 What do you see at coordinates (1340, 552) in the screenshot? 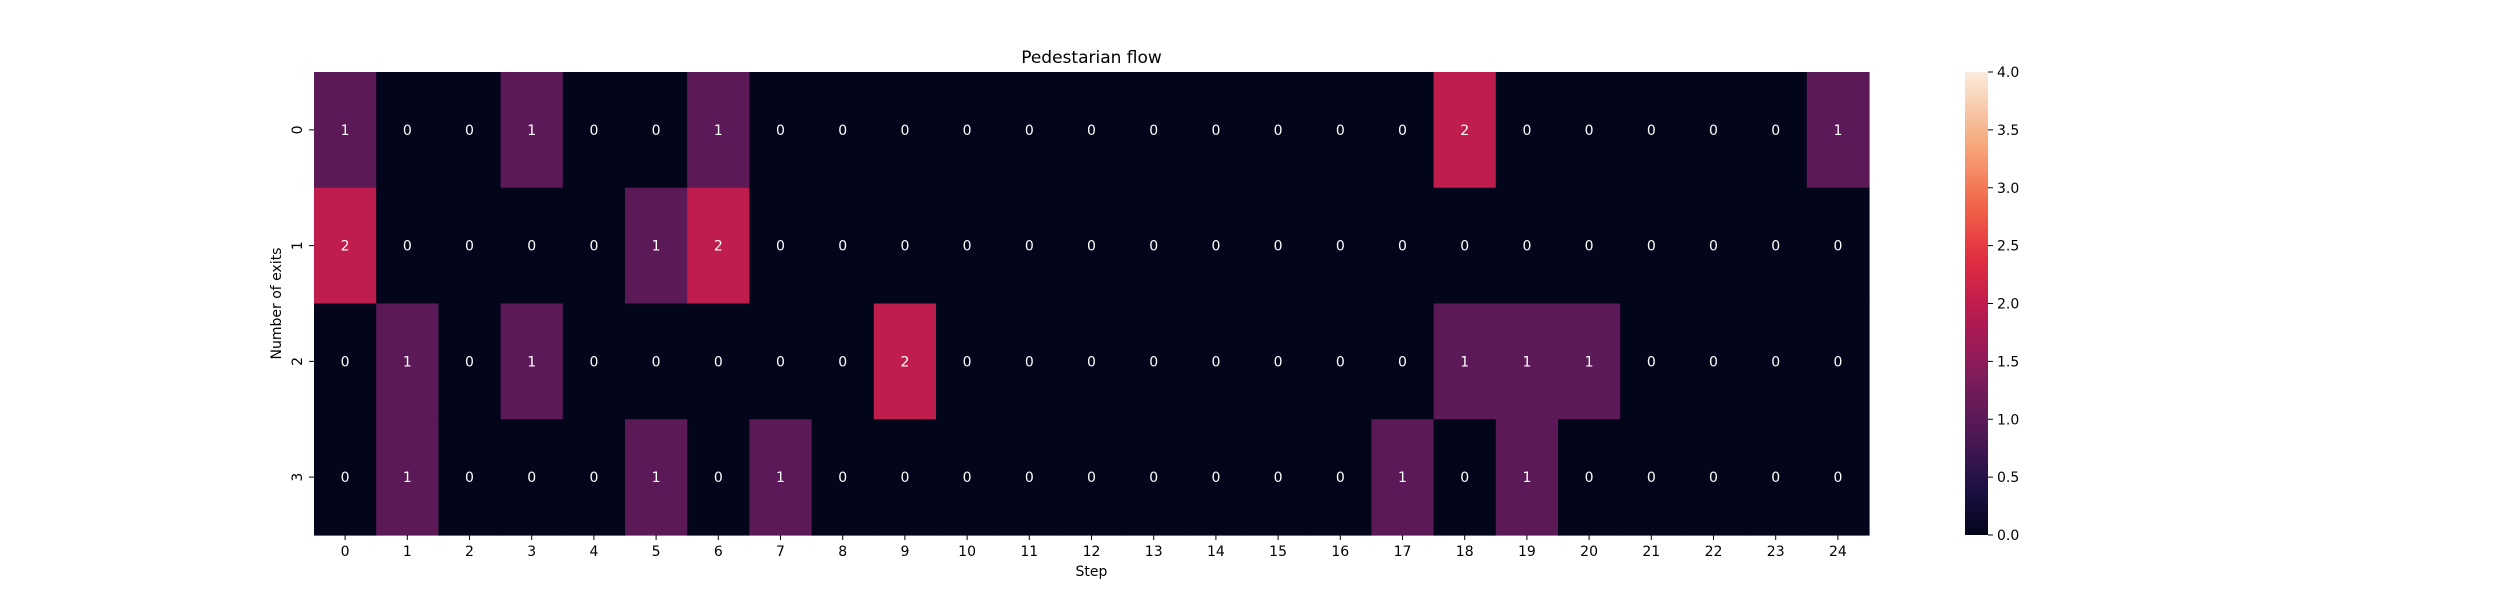
I see `x-tick-label: 16` at bounding box center [1340, 552].